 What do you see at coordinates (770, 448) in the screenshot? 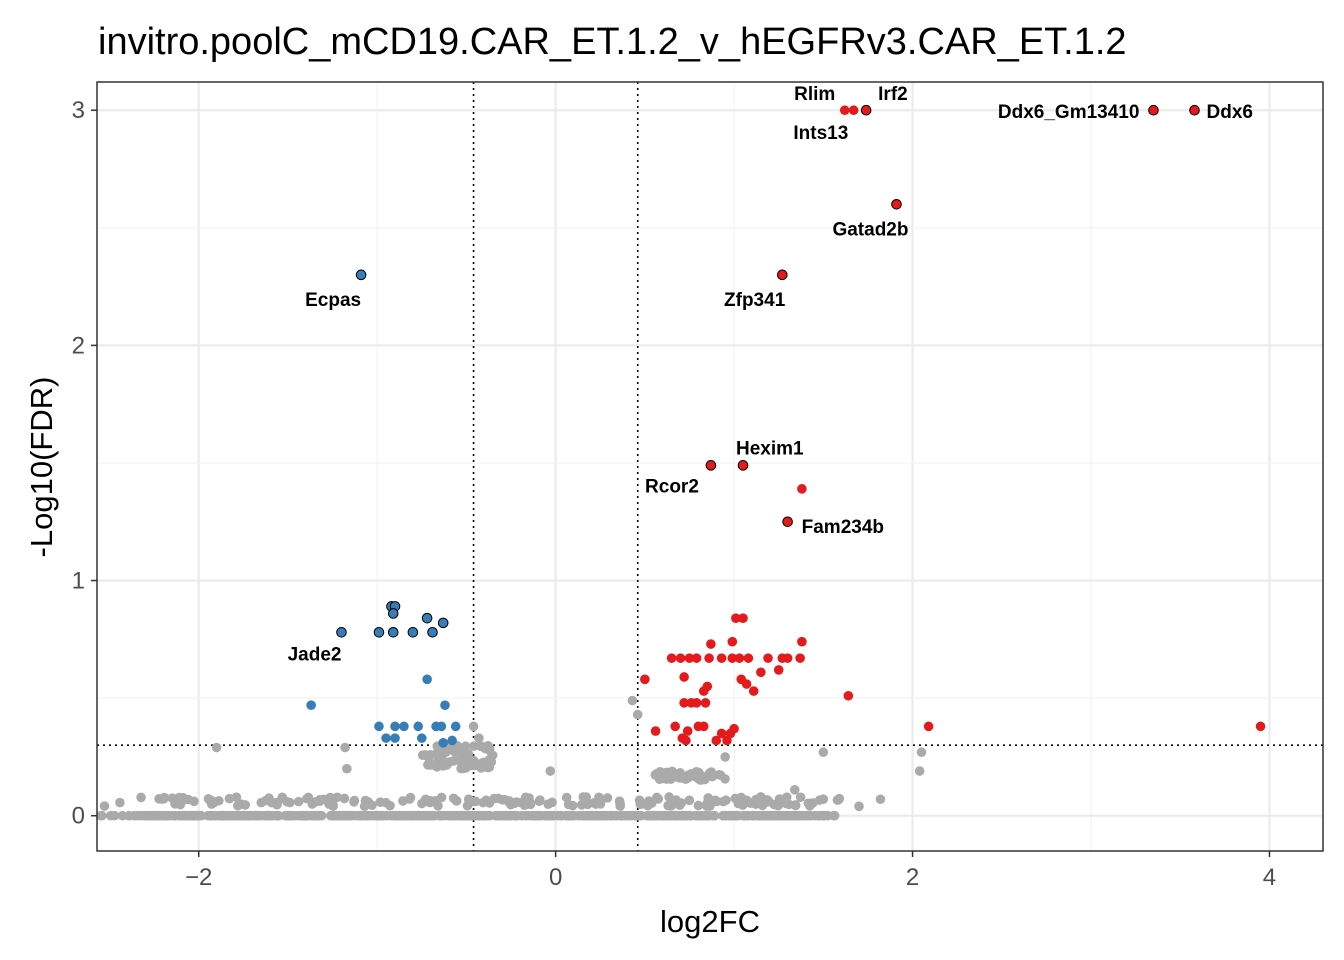
I see `gene-label: Hexim1` at bounding box center [770, 448].